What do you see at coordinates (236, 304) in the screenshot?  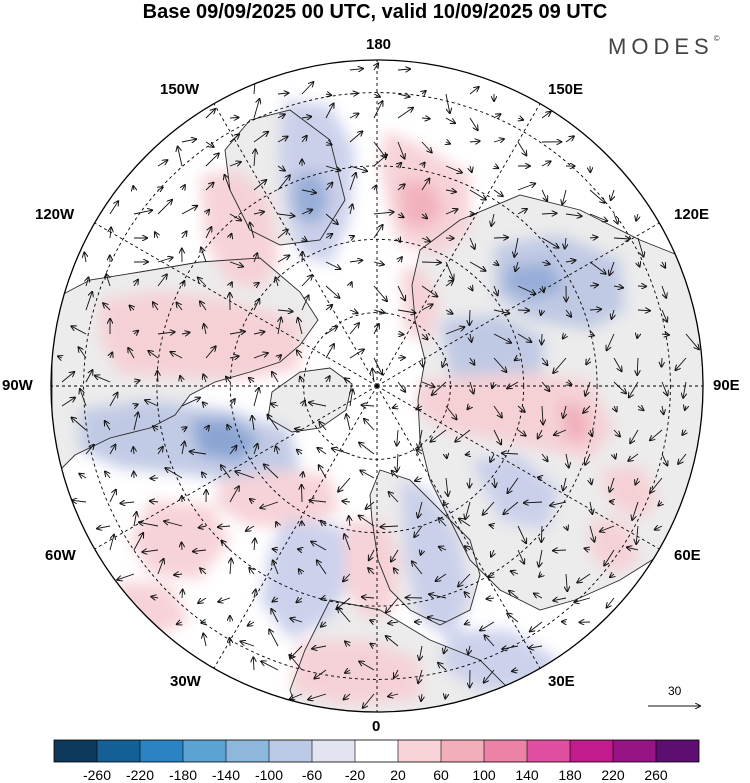 I see `meridian-line` at bounding box center [236, 304].